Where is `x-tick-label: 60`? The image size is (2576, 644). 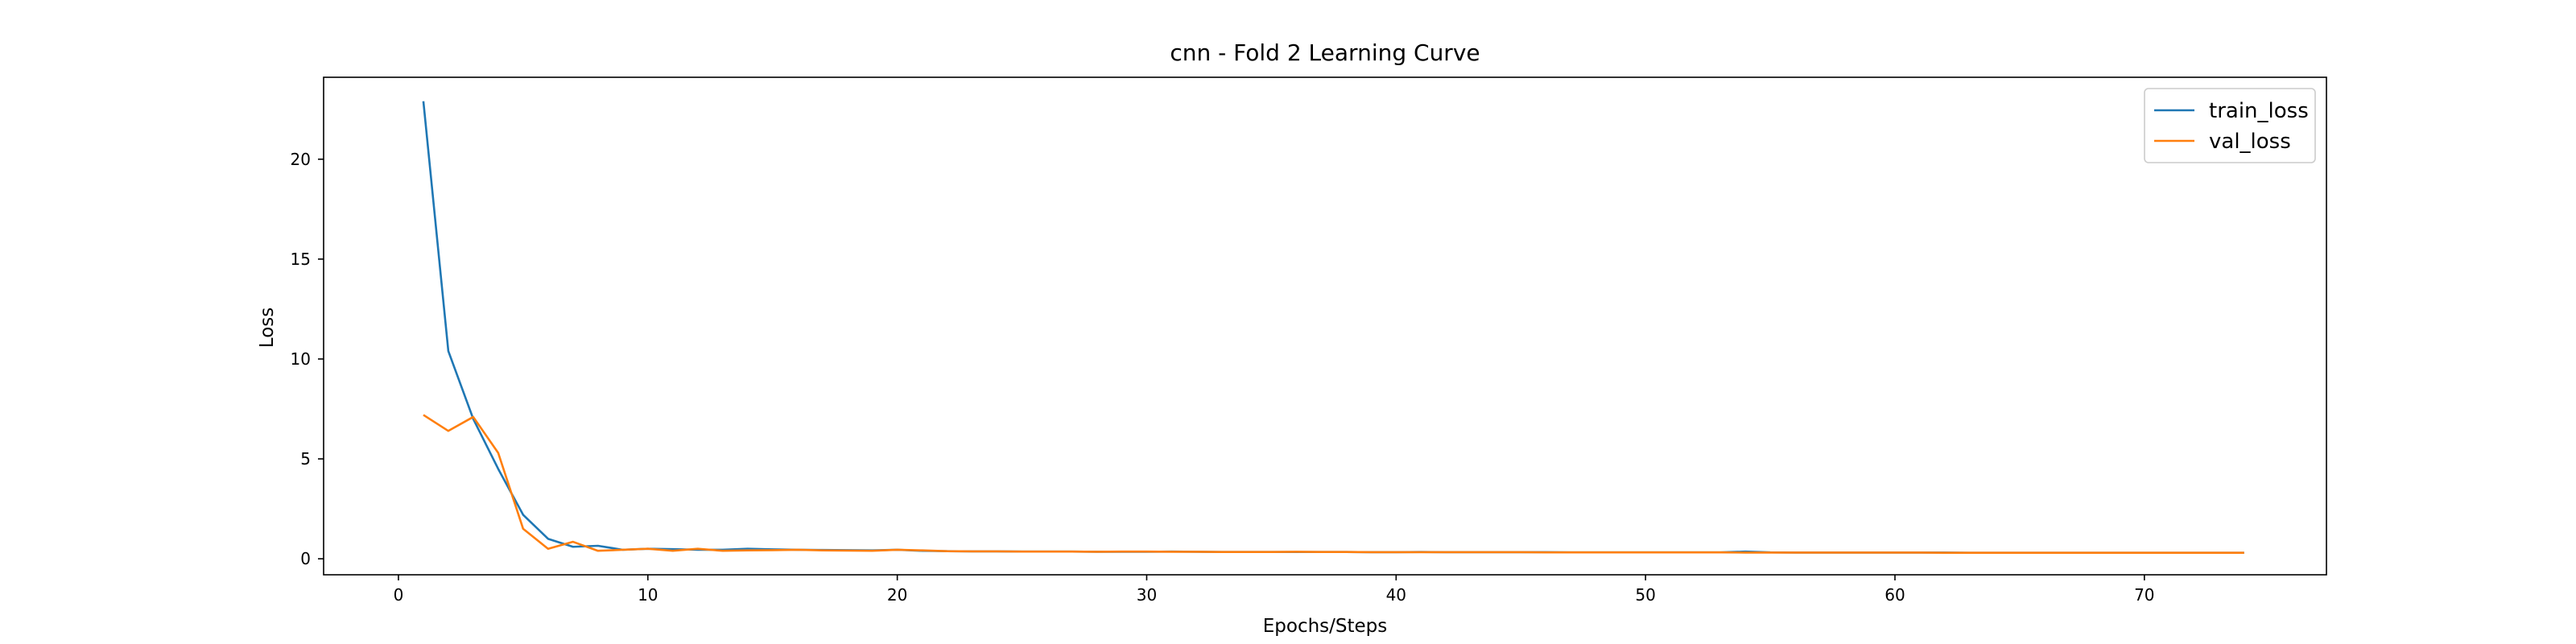 x-tick-label: 60 is located at coordinates (1895, 595).